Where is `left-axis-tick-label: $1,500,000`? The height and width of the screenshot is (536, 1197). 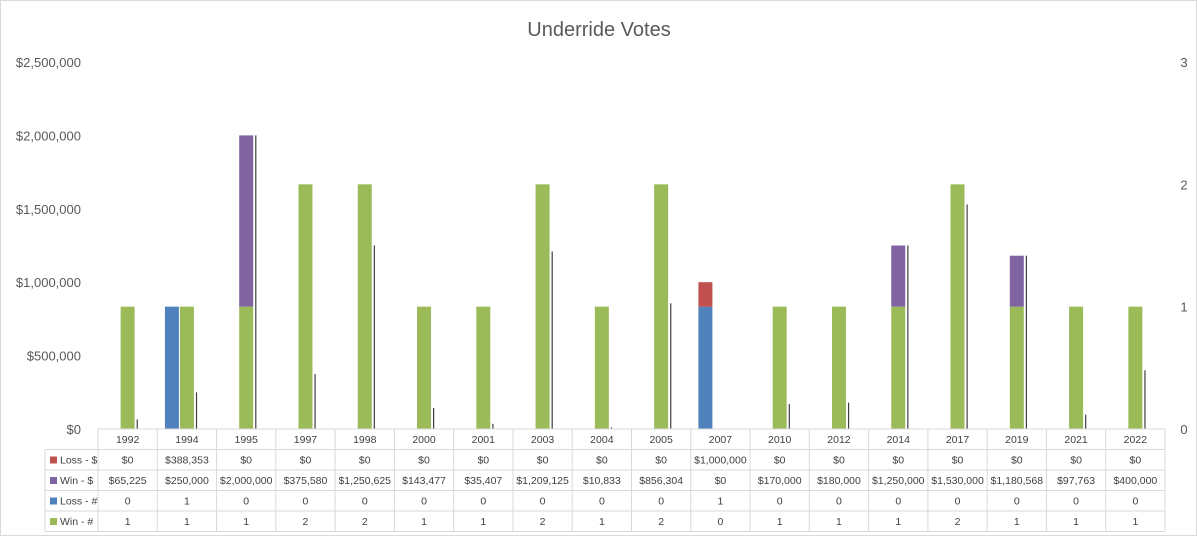 left-axis-tick-label: $1,500,000 is located at coordinates (48, 209).